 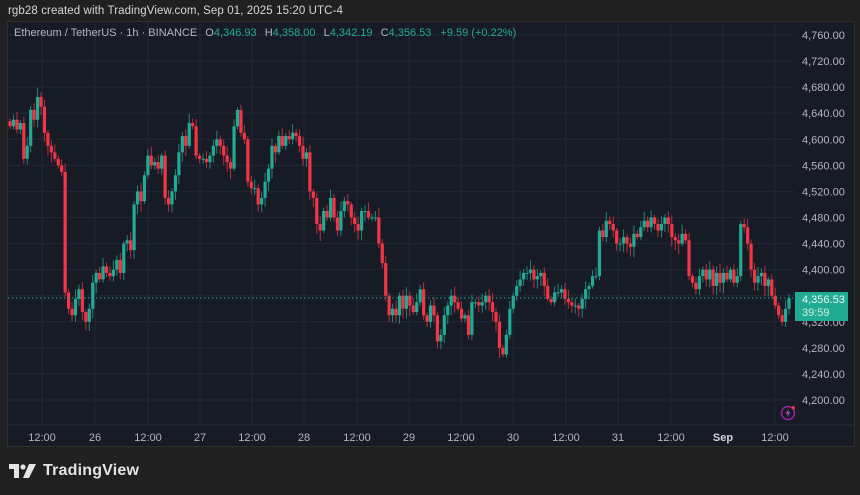 I want to click on high-value: 4,358.00, so click(x=294, y=33).